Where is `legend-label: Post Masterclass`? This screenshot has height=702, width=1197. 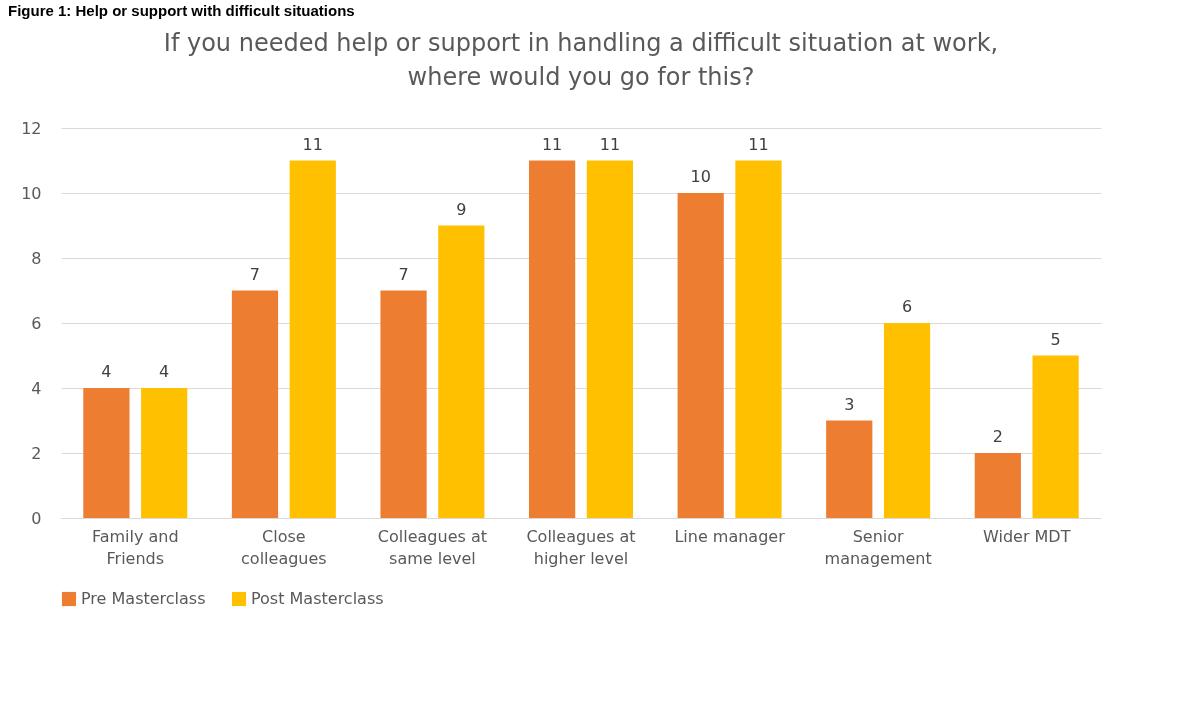
legend-label: Post Masterclass is located at coordinates (317, 598).